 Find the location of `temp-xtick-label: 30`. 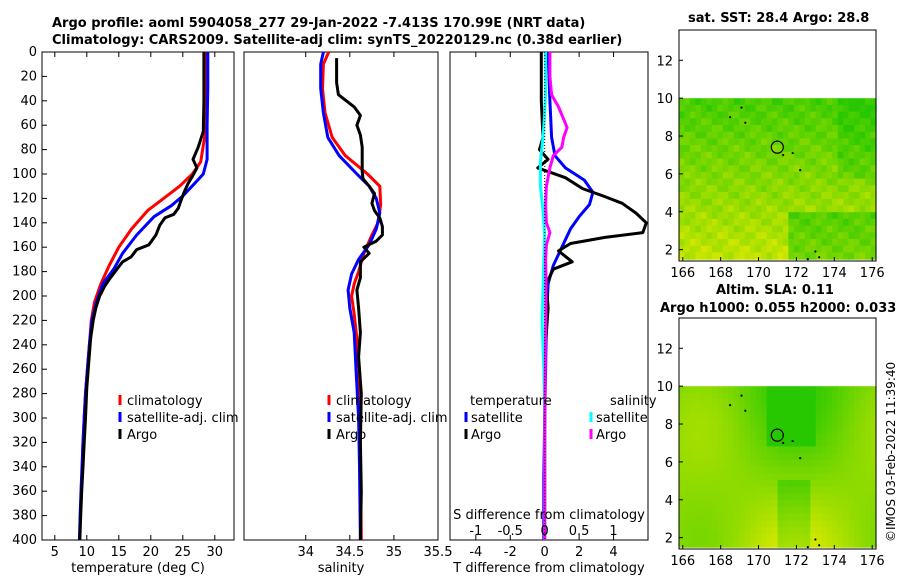

temp-xtick-label: 30 is located at coordinates (215, 552).